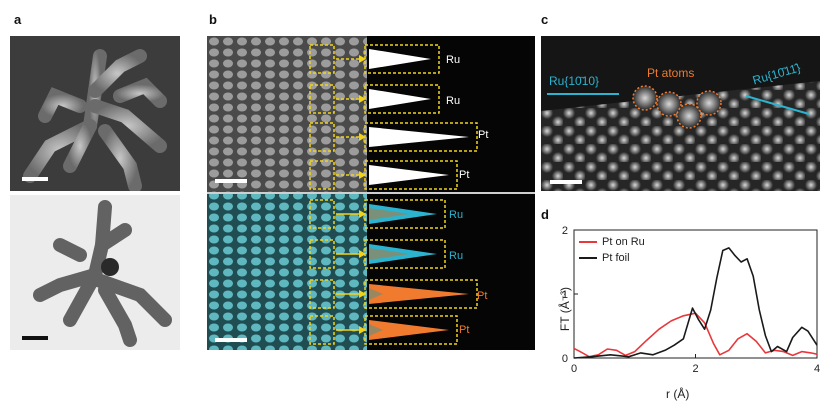 This screenshot has width=831, height=411. Describe the element at coordinates (545, 214) in the screenshot. I see `panel-label-d: d` at that location.